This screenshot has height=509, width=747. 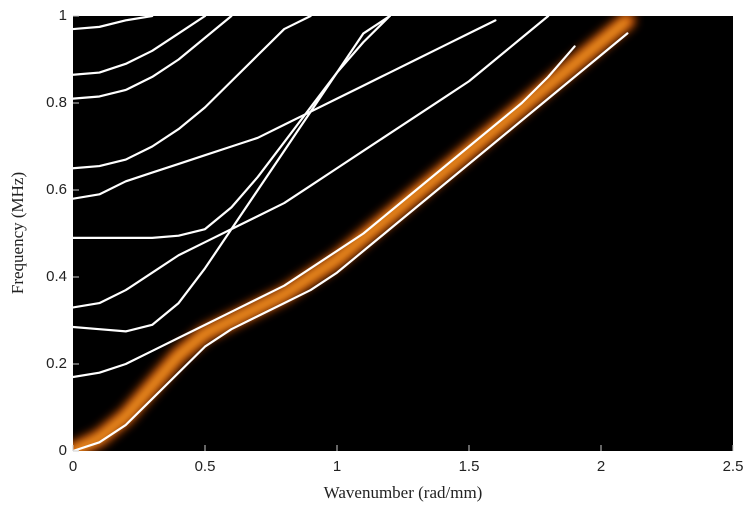 I want to click on x-axis-label: Wavenumber (rad/mm), so click(x=403, y=492).